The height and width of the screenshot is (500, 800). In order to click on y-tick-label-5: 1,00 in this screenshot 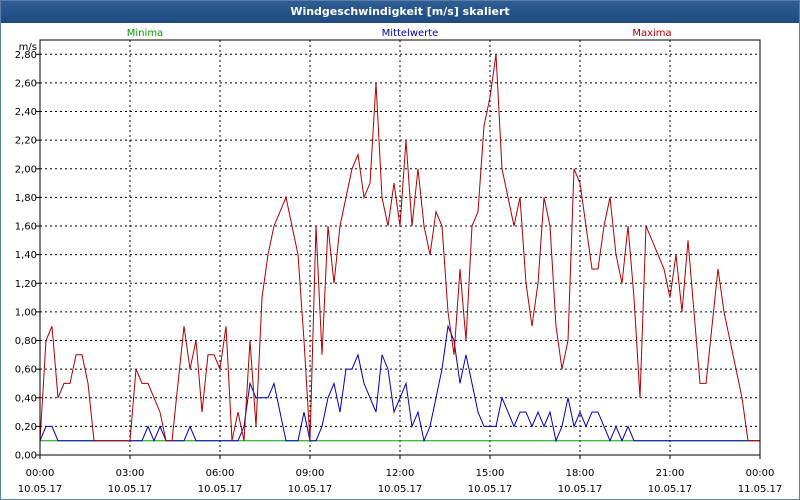, I will do `click(26, 312)`.